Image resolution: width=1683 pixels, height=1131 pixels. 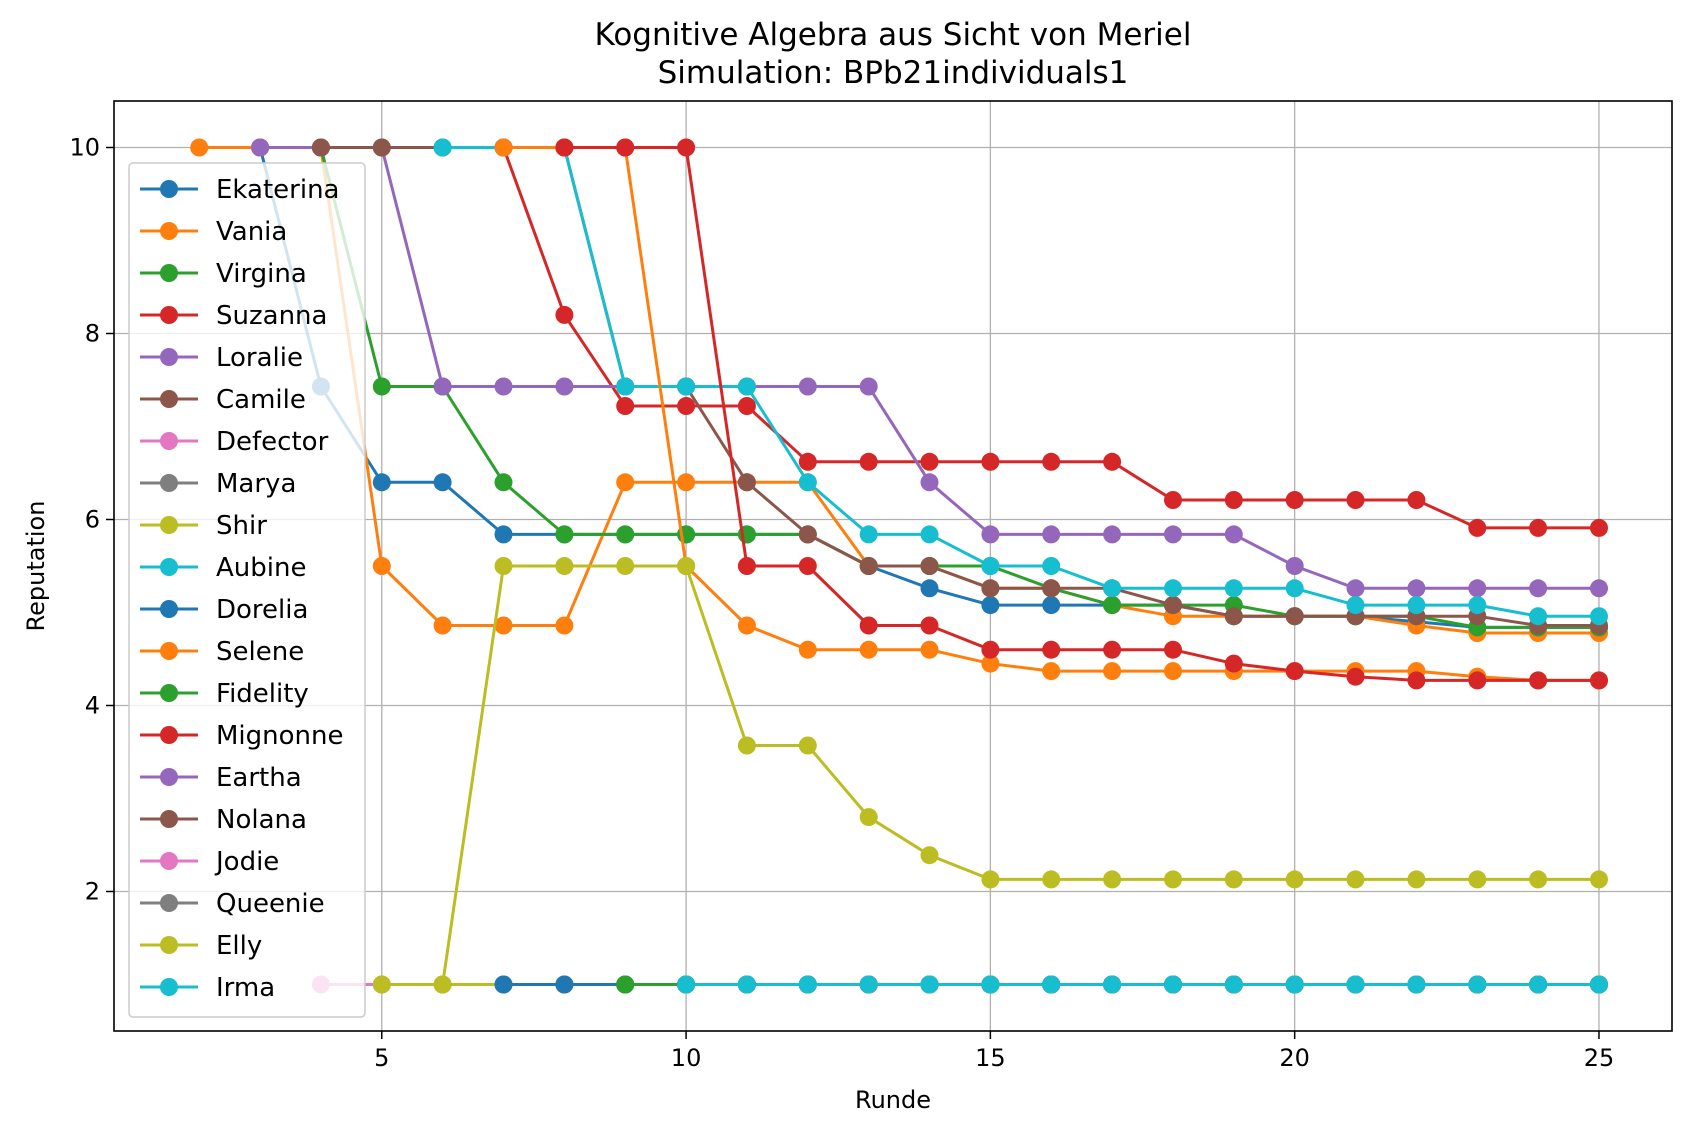 I want to click on y-tick-label: 10, so click(x=84, y=148).